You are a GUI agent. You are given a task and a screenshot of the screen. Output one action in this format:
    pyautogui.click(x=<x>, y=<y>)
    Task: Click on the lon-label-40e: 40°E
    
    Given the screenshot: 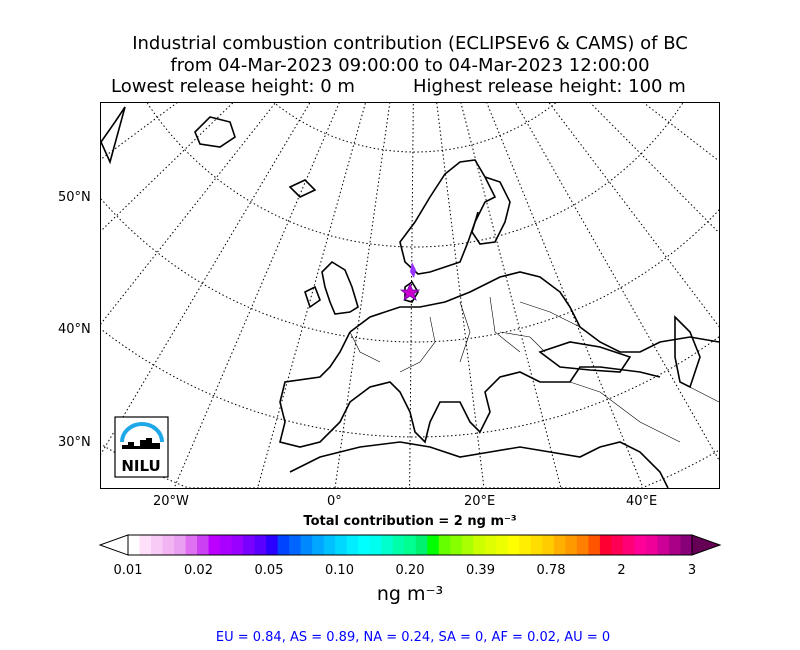 What is the action you would take?
    pyautogui.click(x=642, y=501)
    